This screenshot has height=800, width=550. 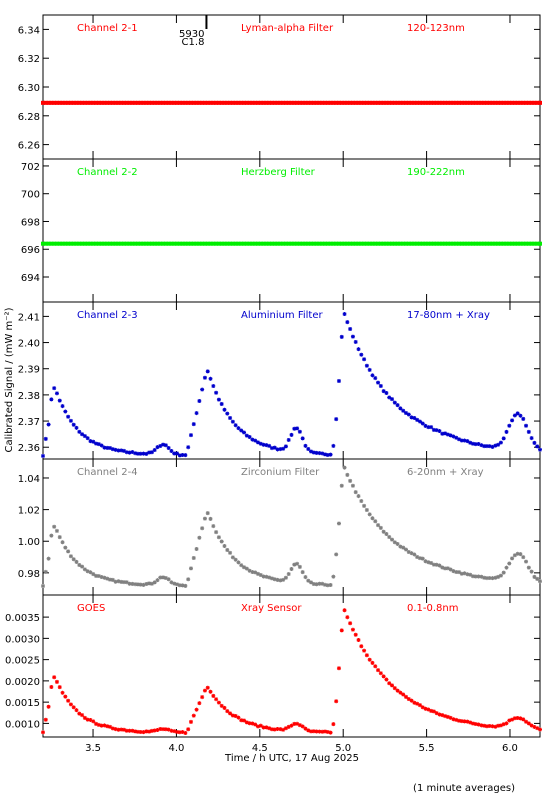 What do you see at coordinates (29, 574) in the screenshot?
I see `y-tick-label: 0.98` at bounding box center [29, 574].